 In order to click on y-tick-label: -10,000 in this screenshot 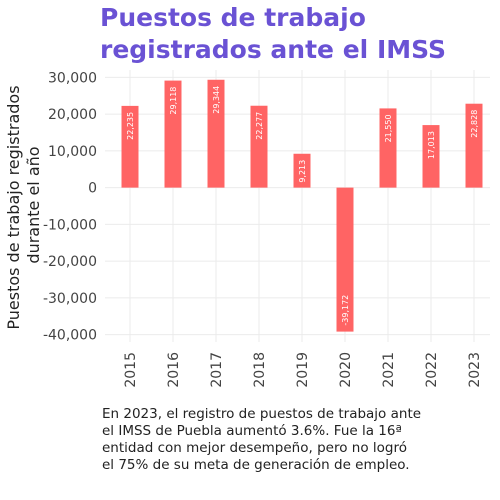, I will do `click(70, 225)`.